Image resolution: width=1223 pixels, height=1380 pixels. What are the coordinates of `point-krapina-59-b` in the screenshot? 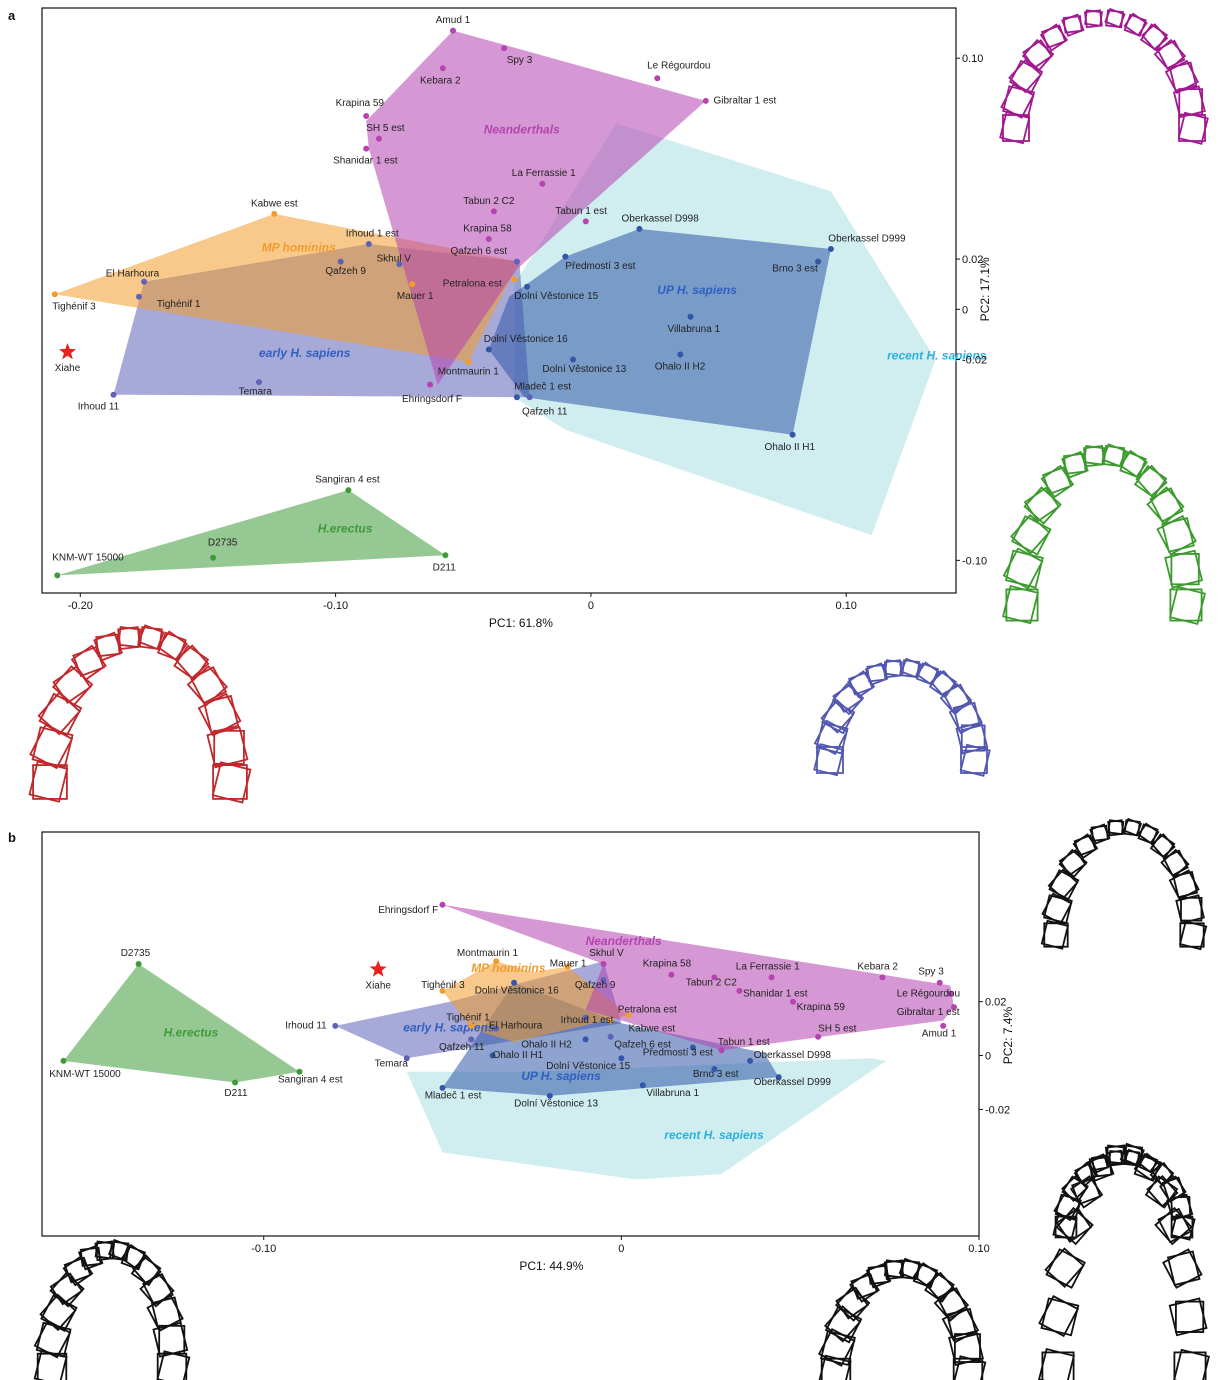 It's located at (793, 1002).